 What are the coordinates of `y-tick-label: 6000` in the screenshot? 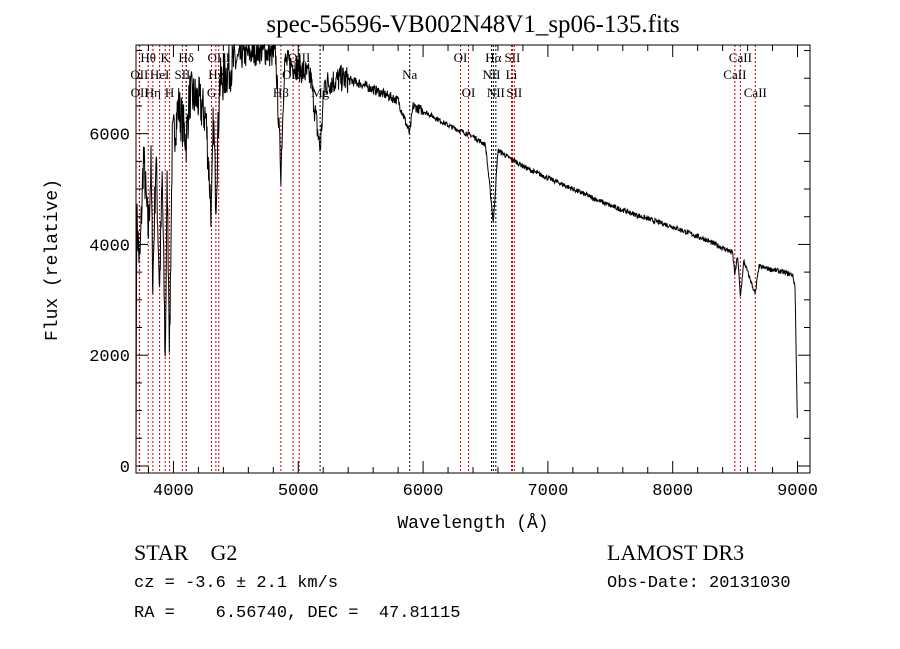 It's located at (109, 136).